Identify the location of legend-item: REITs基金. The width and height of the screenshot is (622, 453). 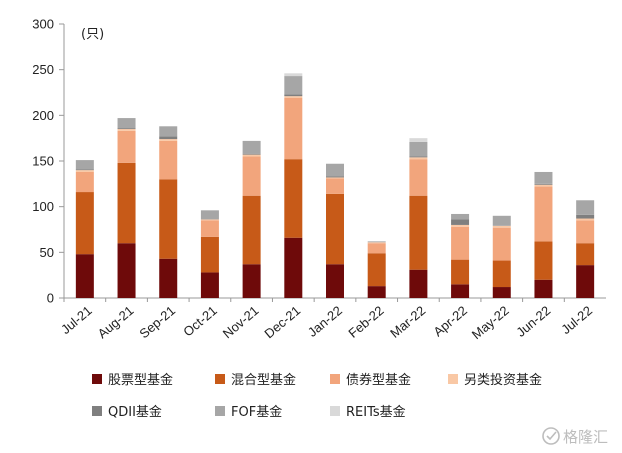
(368, 412).